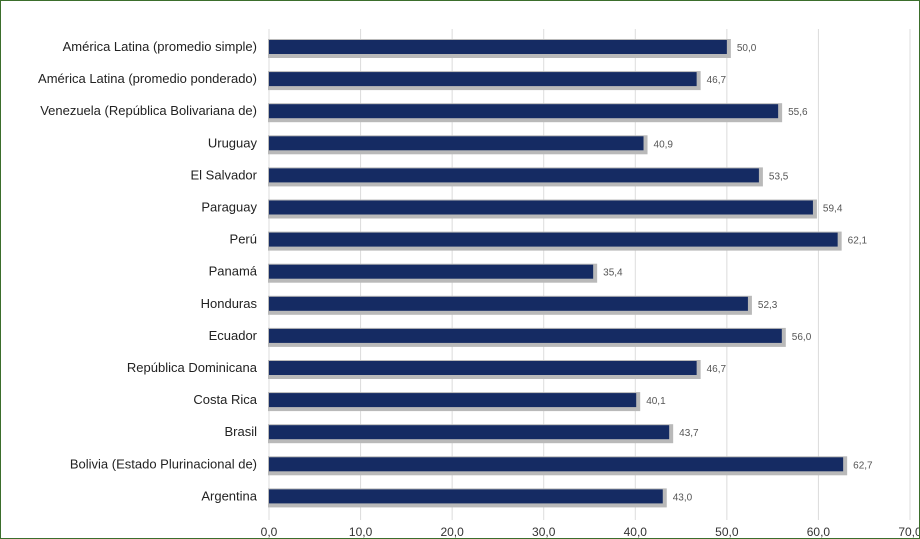 The image size is (920, 539). What do you see at coordinates (833, 209) in the screenshot?
I see `data-label: 59,4` at bounding box center [833, 209].